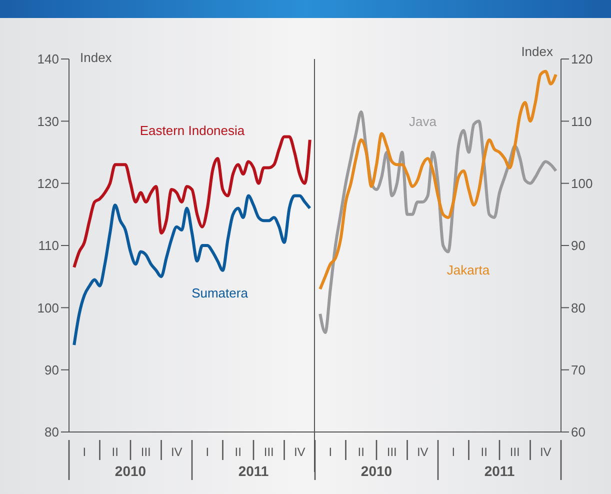  I want to click on y-tick-label: 130, so click(48, 121).